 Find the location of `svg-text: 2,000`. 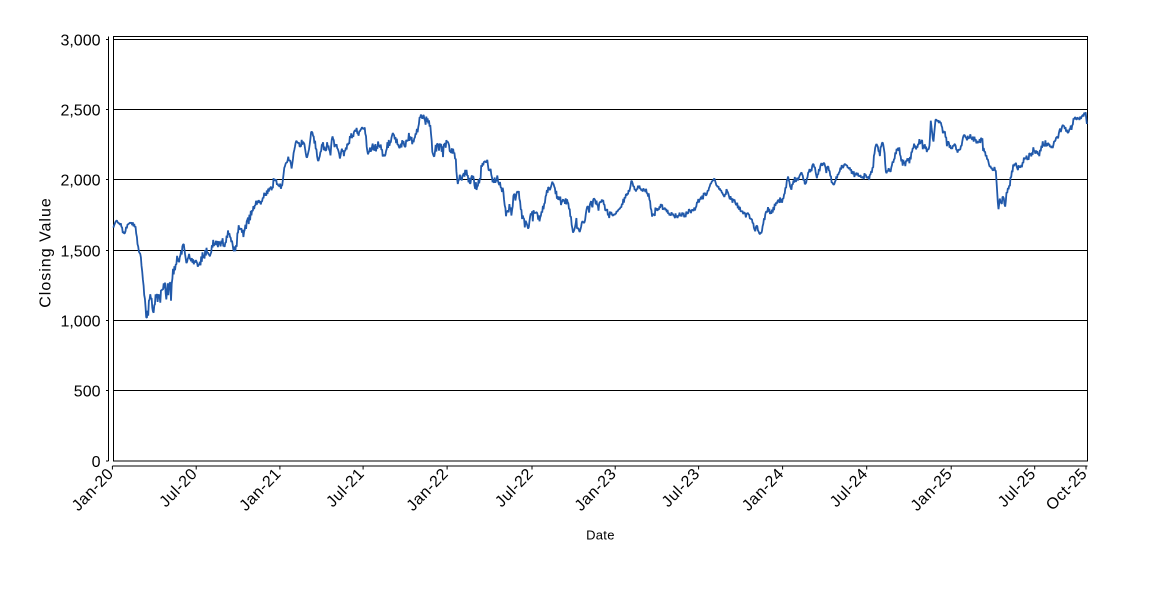

svg-text: 2,000 is located at coordinates (80, 181).